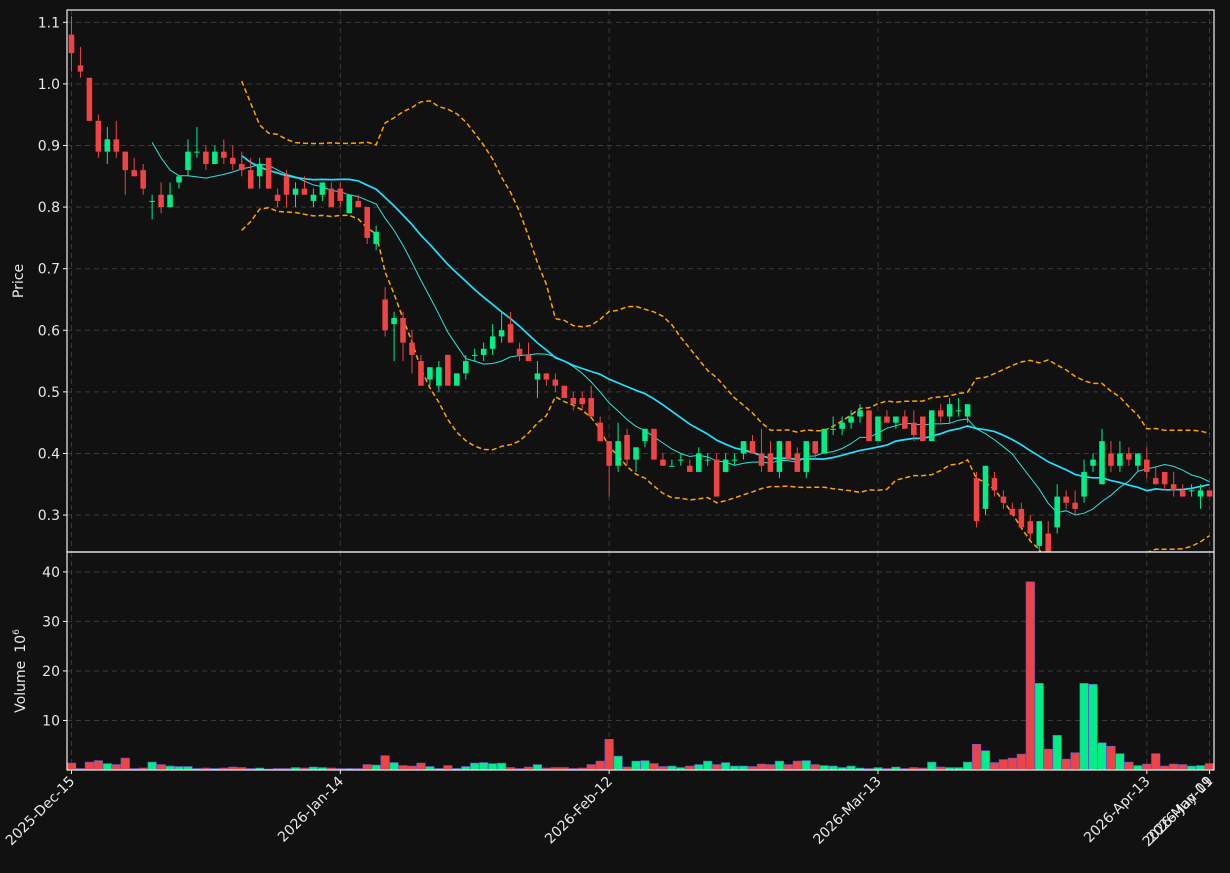 The image size is (1230, 873). Describe the element at coordinates (49, 85) in the screenshot. I see `price-ytick: 1.0` at that location.